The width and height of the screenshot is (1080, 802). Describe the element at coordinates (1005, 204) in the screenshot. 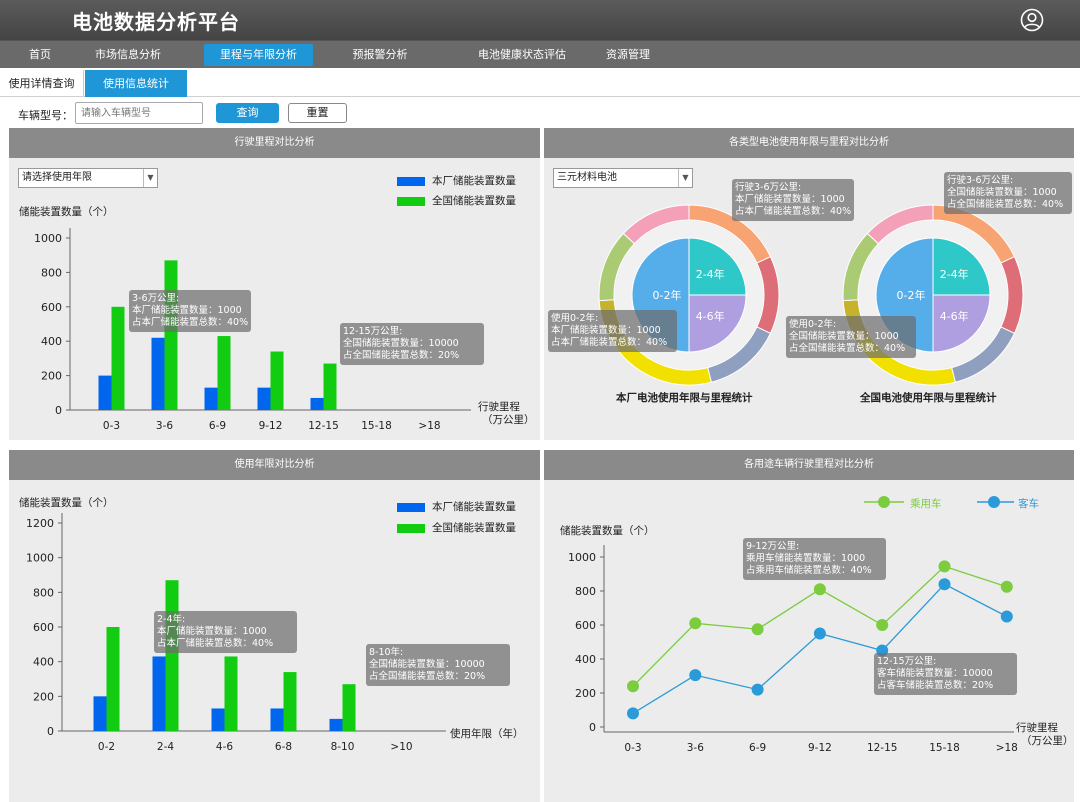

I see `tooltip-line: 占全国储能装置总数：40%` at that location.